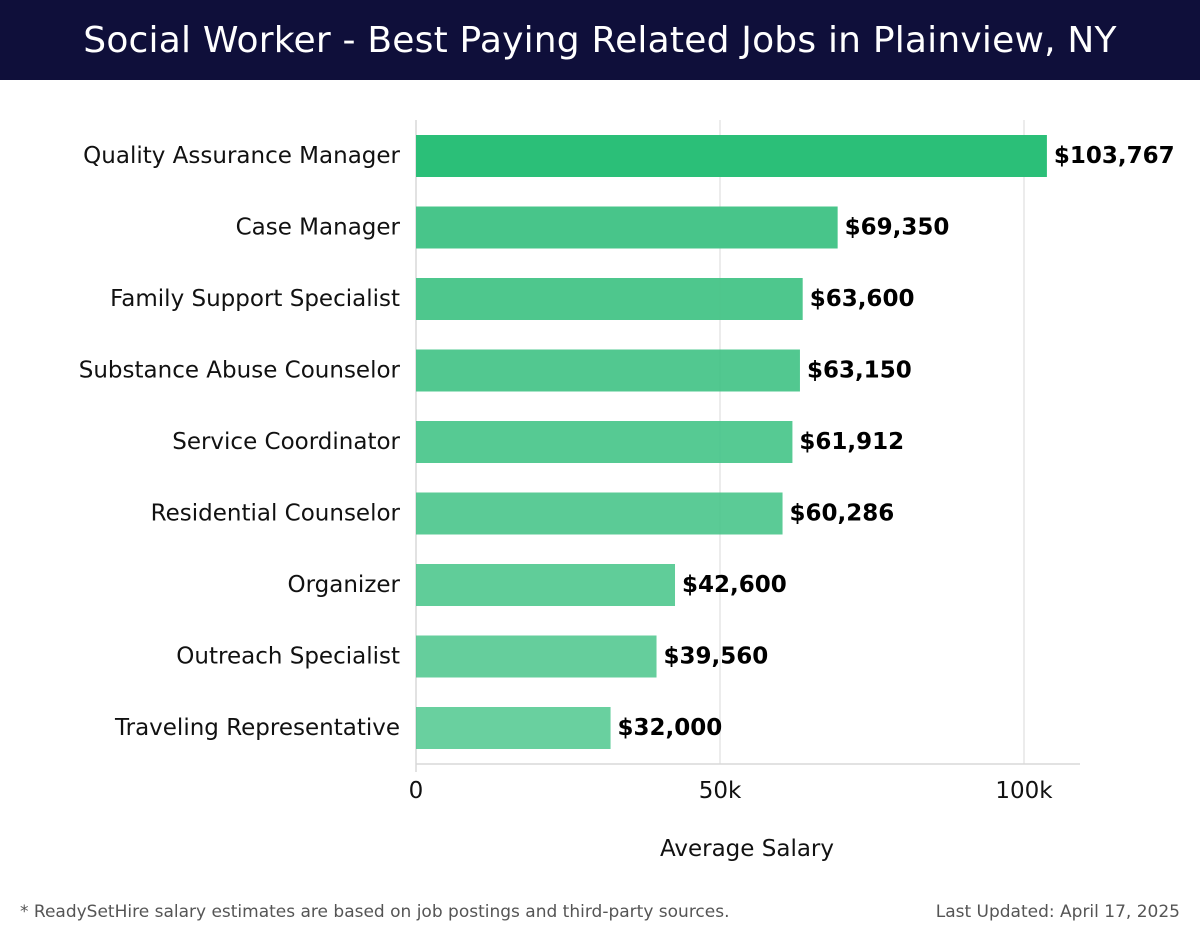  I want to click on value-label: $39,560, so click(716, 657).